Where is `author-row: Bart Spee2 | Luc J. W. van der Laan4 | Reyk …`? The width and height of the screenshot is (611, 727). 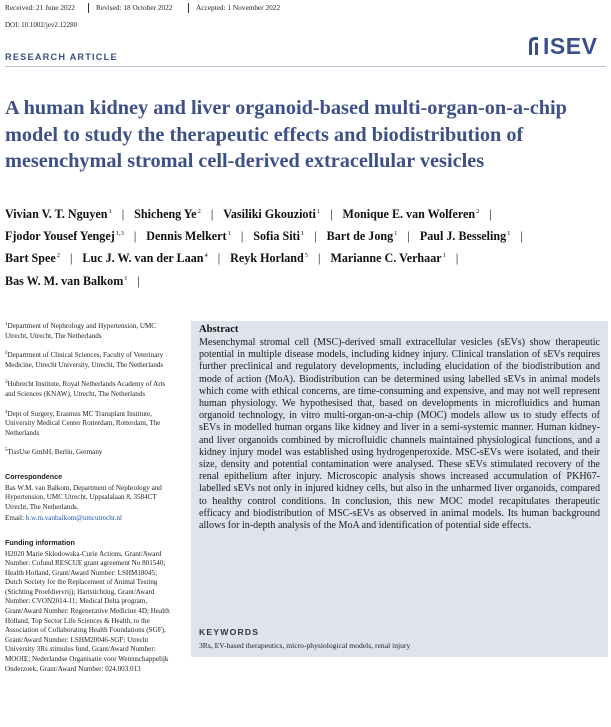 author-row: Bart Spee2 | Luc J. W. van der Laan4 | Reyk … is located at coordinates (307, 256).